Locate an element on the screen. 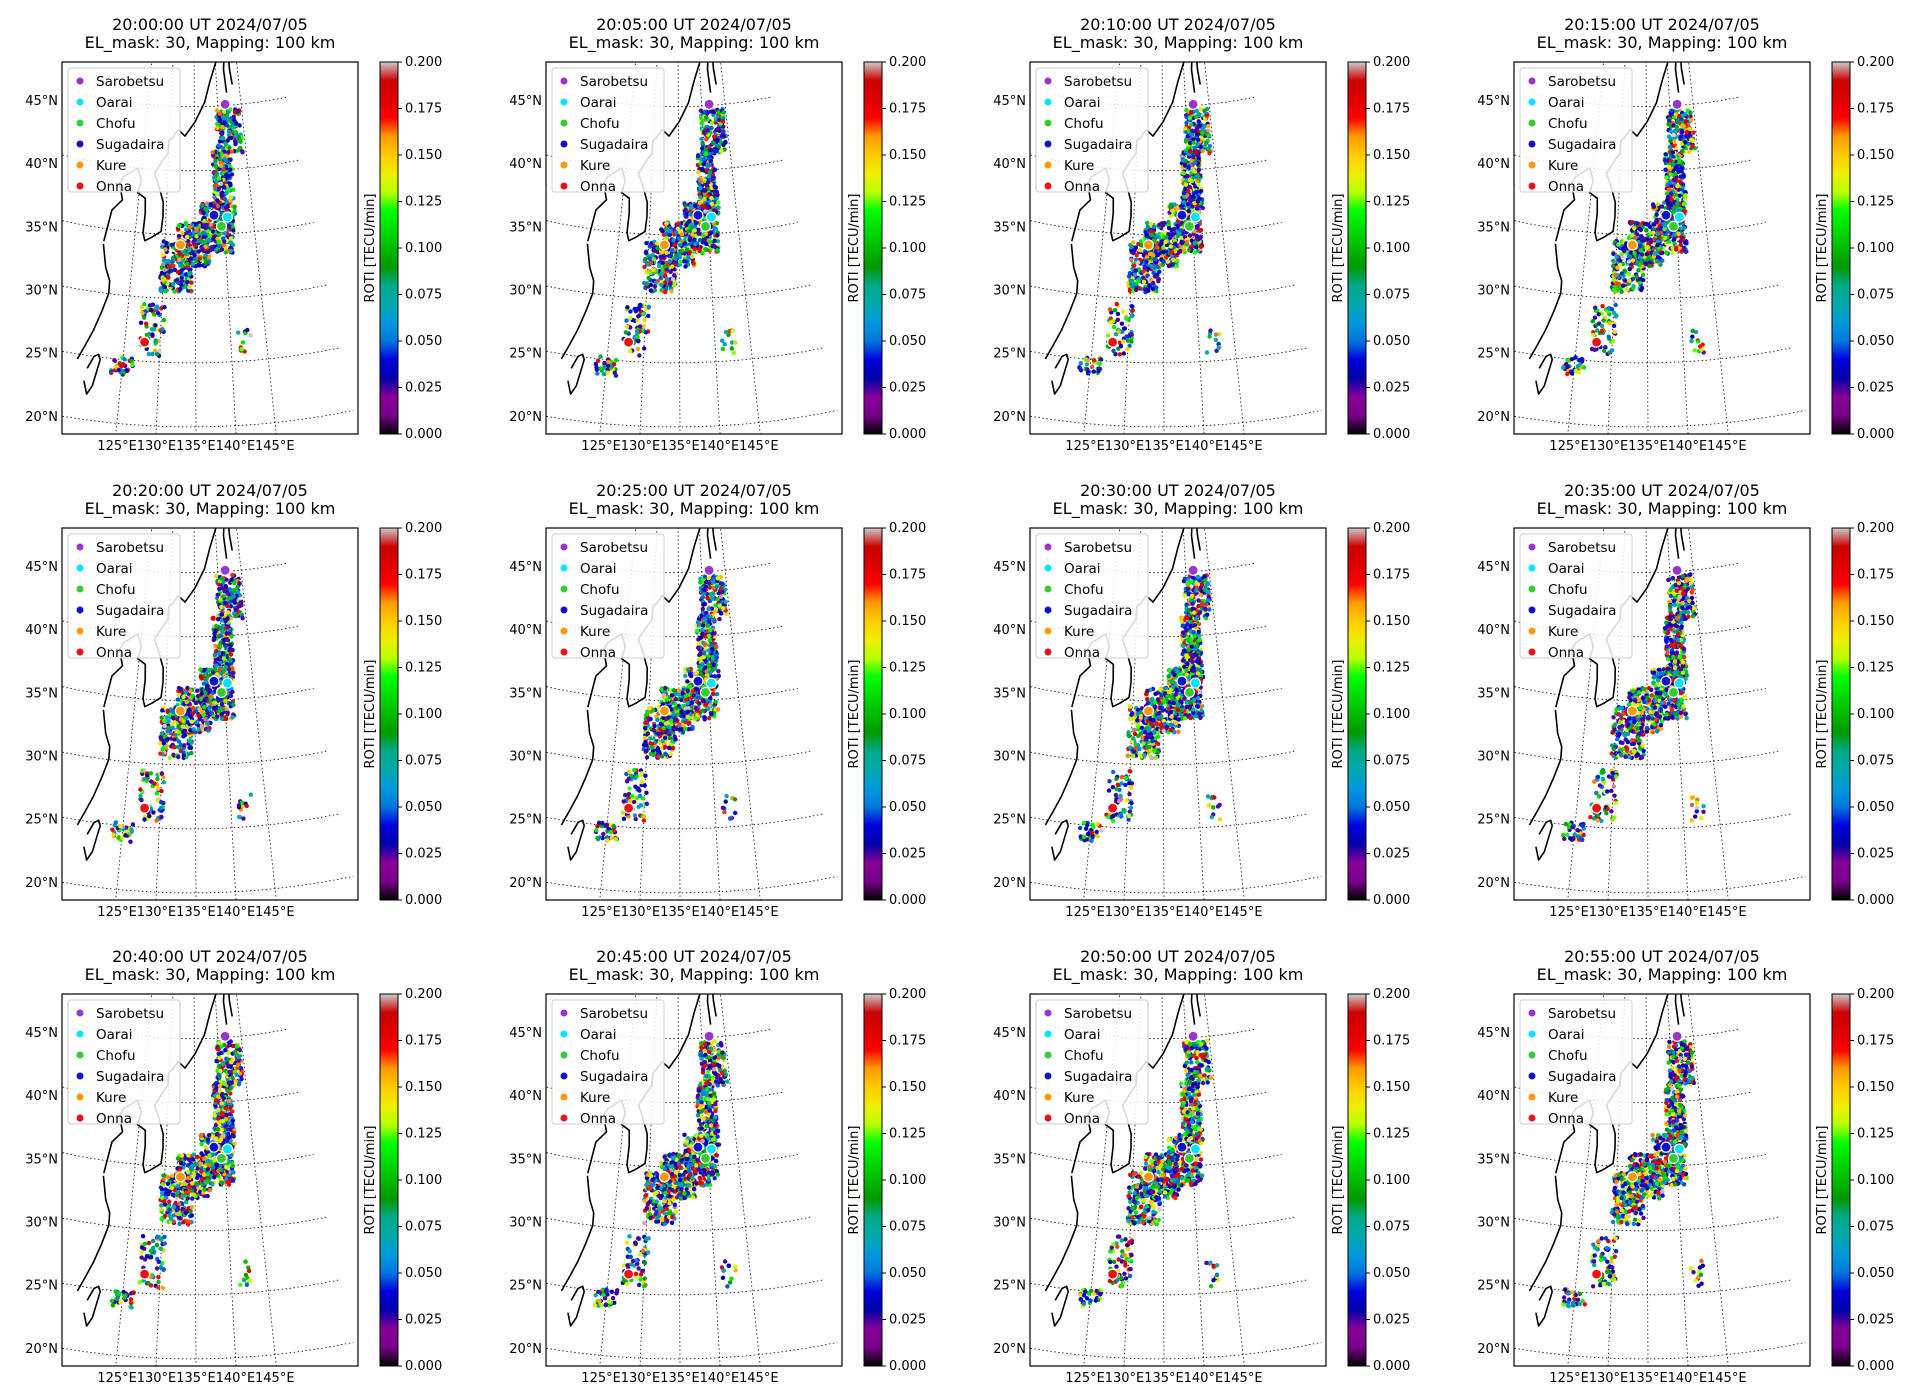 The width and height of the screenshot is (1920, 1400). legend-label: Onna is located at coordinates (598, 187).